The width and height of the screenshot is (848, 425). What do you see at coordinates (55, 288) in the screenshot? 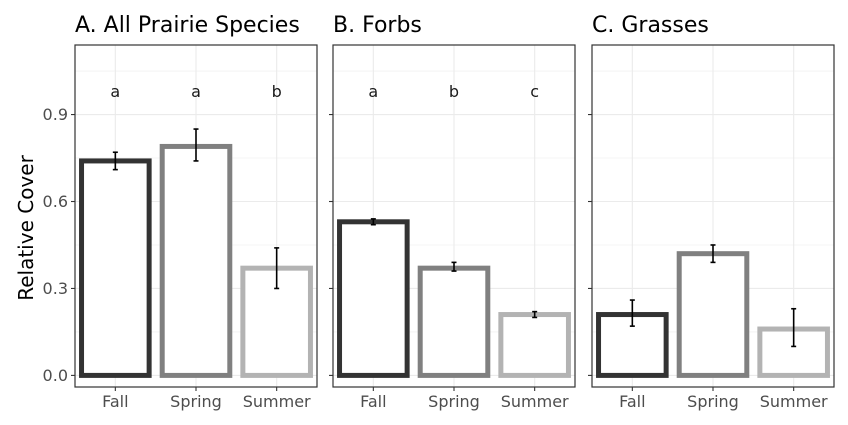
I see `y-tick-label: 0.3` at bounding box center [55, 288].